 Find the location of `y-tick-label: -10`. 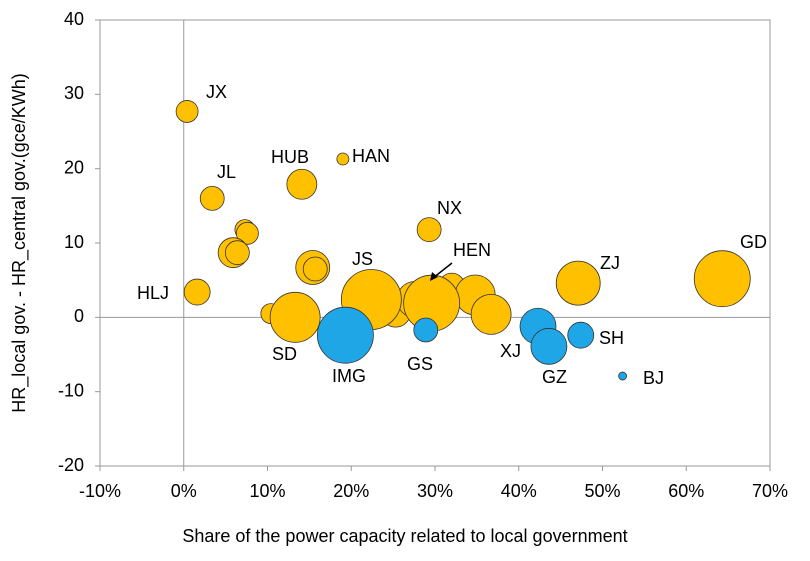

y-tick-label: -10 is located at coordinates (71, 390).